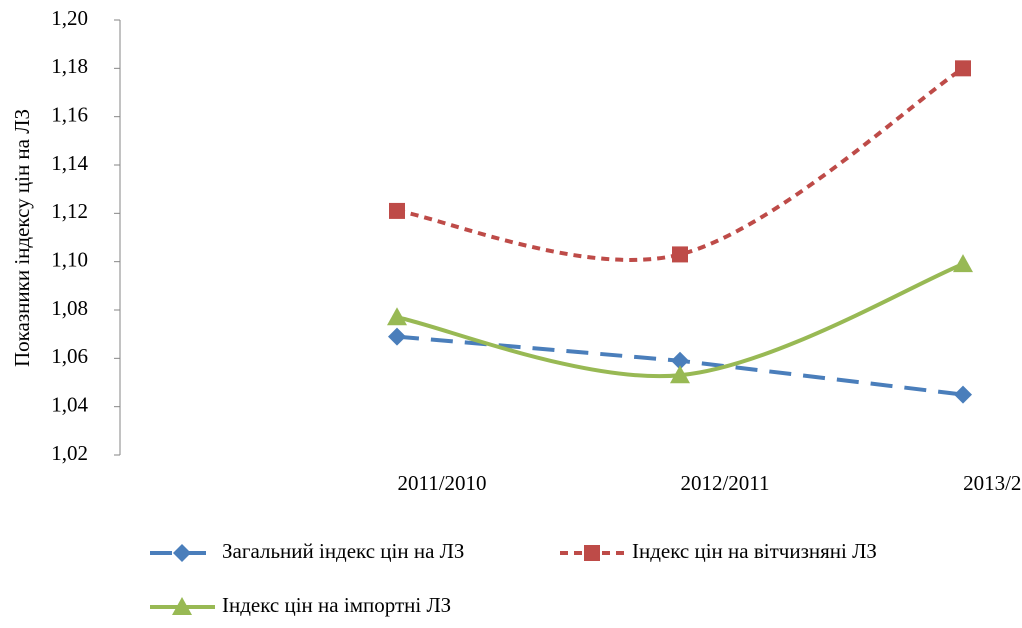  Describe the element at coordinates (69, 66) in the screenshot. I see `y-tick-label: 1,18` at that location.